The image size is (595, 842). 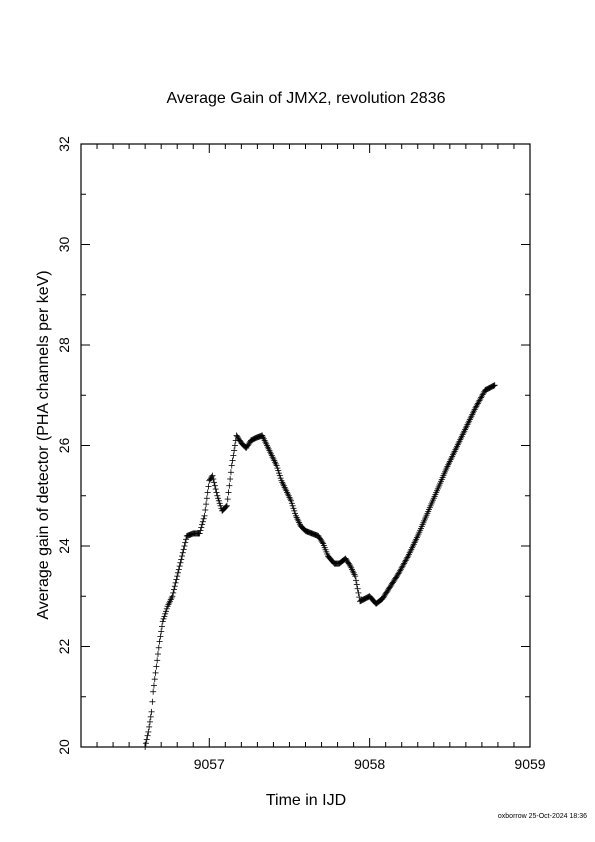 What do you see at coordinates (529, 764) in the screenshot?
I see `x-tick-label: 9059` at bounding box center [529, 764].